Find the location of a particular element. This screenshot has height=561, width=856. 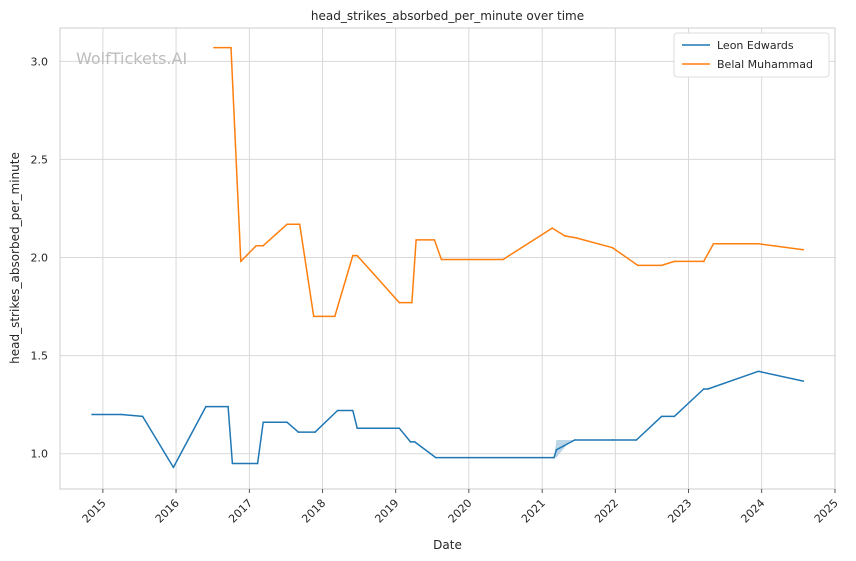

y-tick-label: 3.0 is located at coordinates (40, 61).